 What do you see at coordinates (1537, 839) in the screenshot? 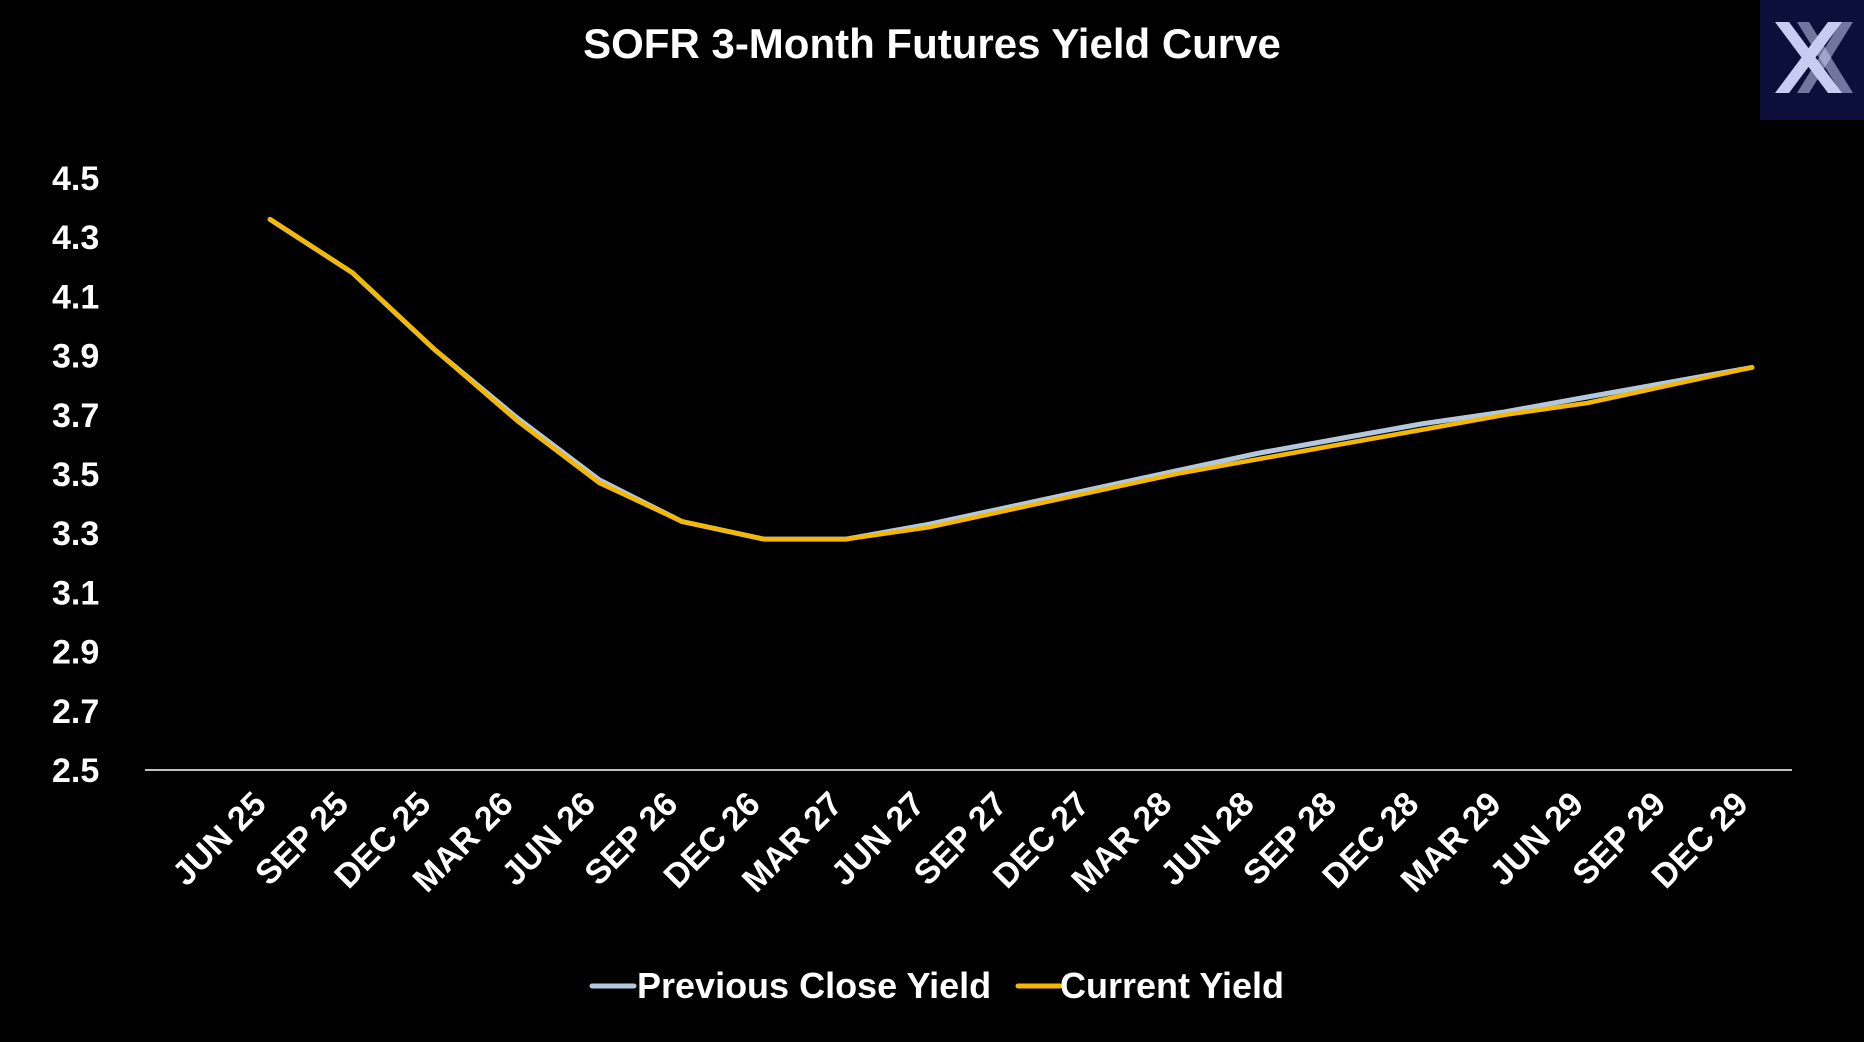
I see `x-tick-label: JUN 29` at bounding box center [1537, 839].